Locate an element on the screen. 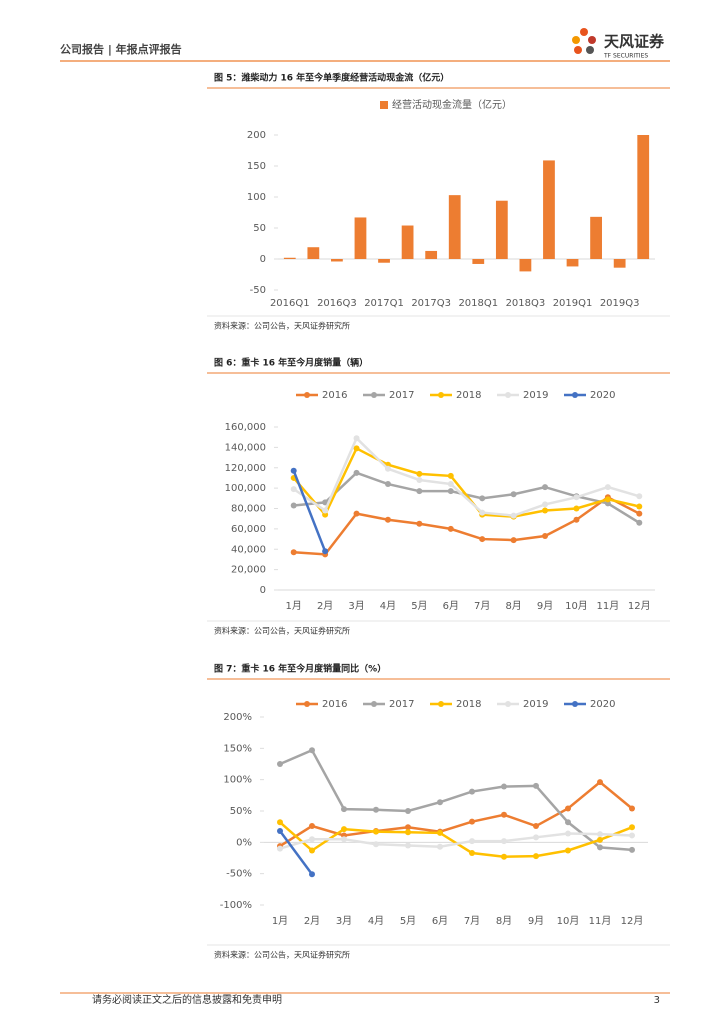 Image resolution: width=724 pixels, height=1024 pixels. y-tick-label: 100,000 is located at coordinates (245, 488).